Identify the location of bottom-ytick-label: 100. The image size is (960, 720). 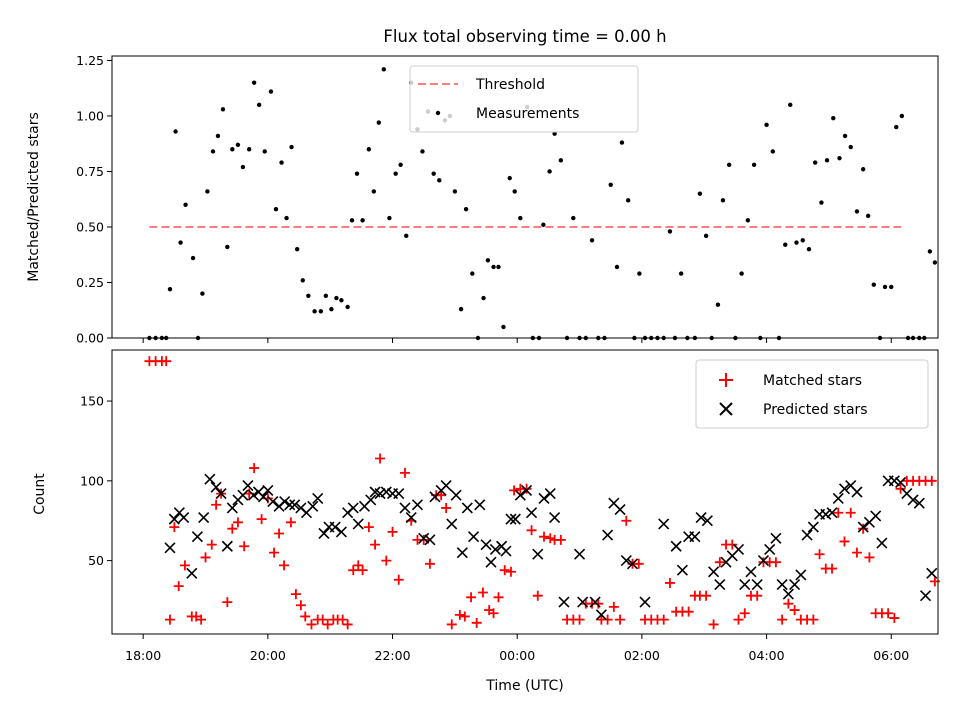
(92, 480).